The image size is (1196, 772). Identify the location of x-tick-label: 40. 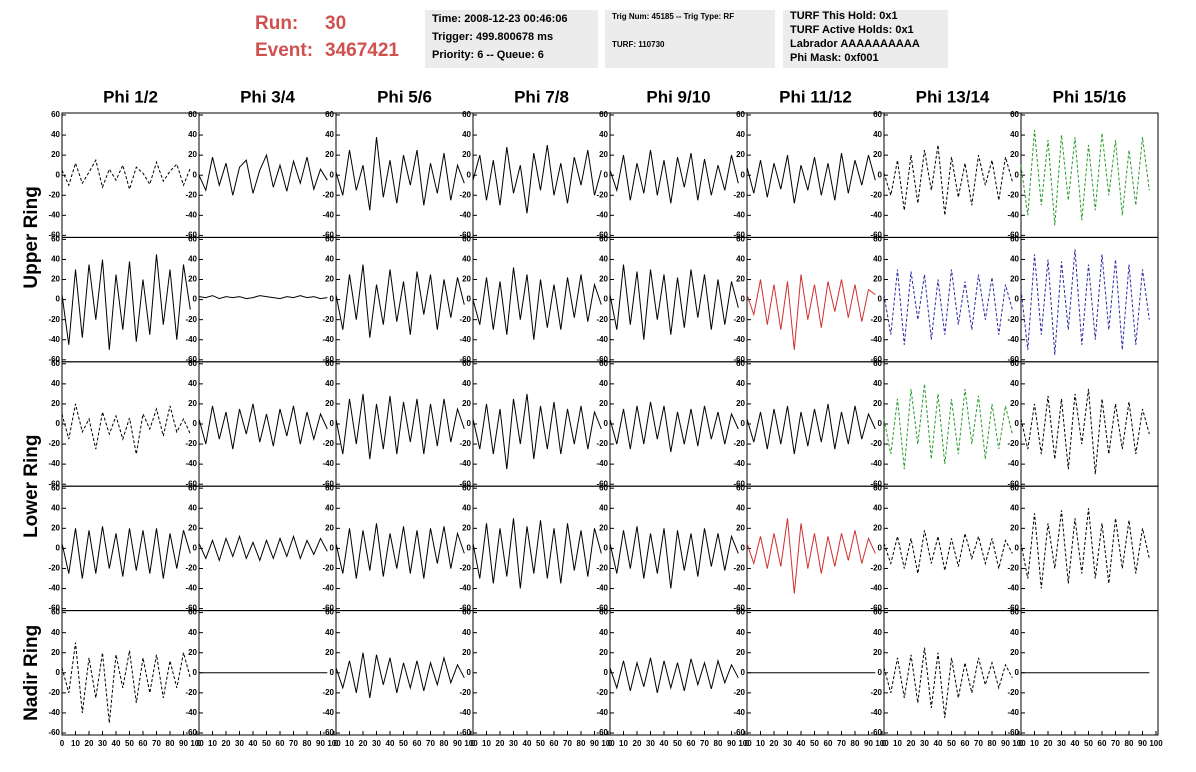
(527, 743).